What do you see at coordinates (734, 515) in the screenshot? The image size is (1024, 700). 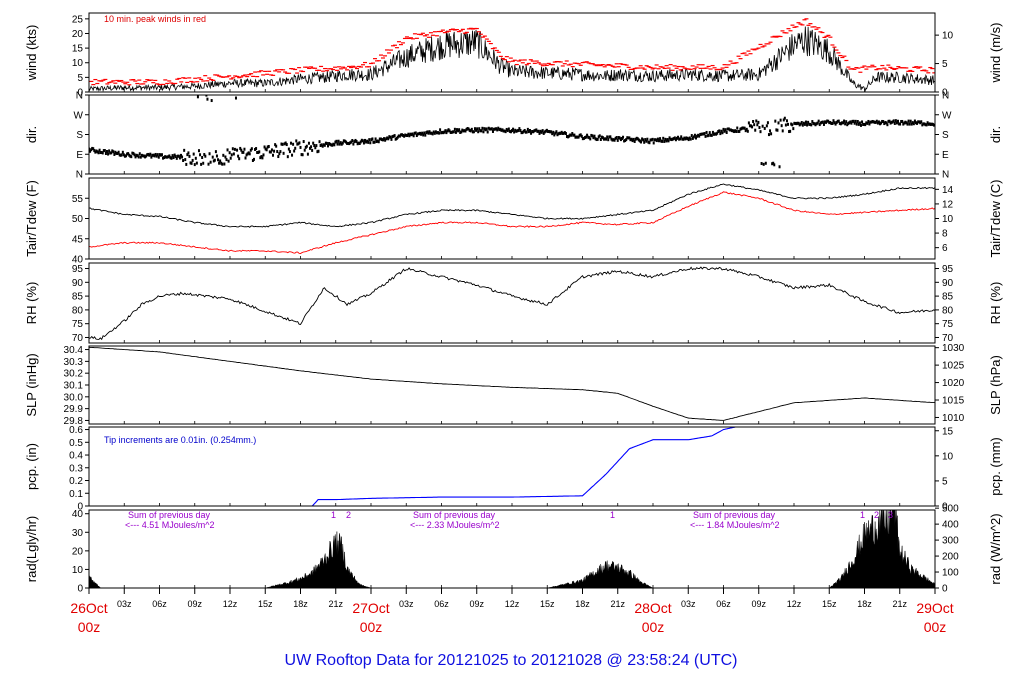 I see `rad-sum-label: Sum of previous day` at bounding box center [734, 515].